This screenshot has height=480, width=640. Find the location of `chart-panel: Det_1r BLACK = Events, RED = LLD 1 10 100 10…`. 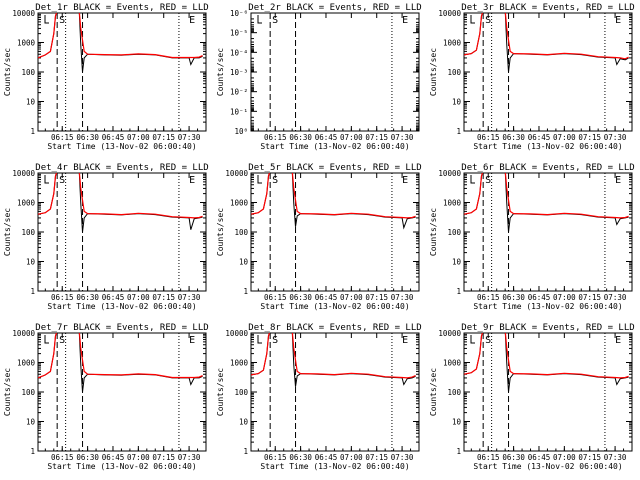

chart-panel: Det_1r BLACK = Events, RED = LLD 1 10 100 10… is located at coordinates (106, 77).